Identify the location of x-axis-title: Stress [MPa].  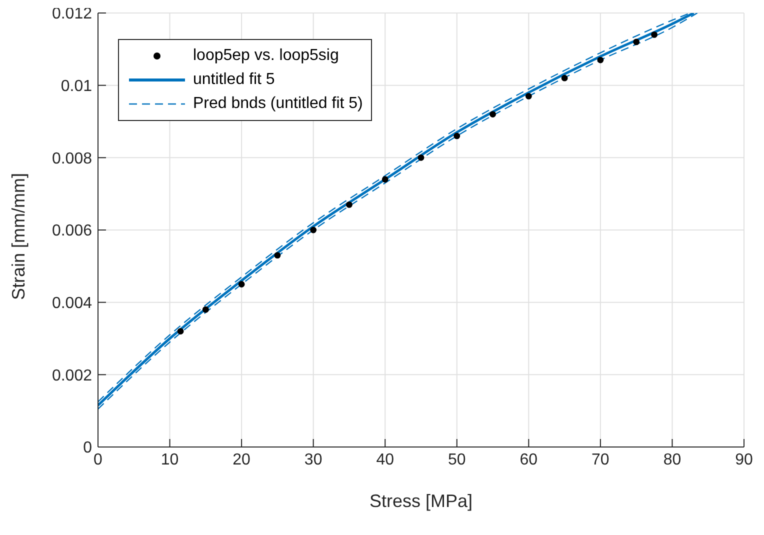
(421, 501).